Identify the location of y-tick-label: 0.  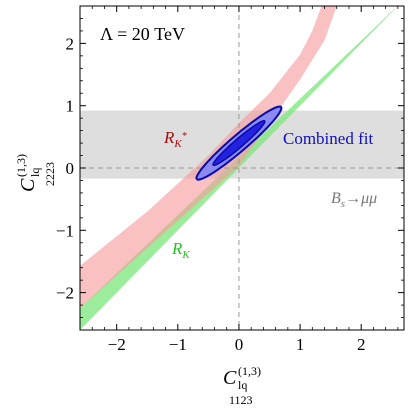
(70, 168).